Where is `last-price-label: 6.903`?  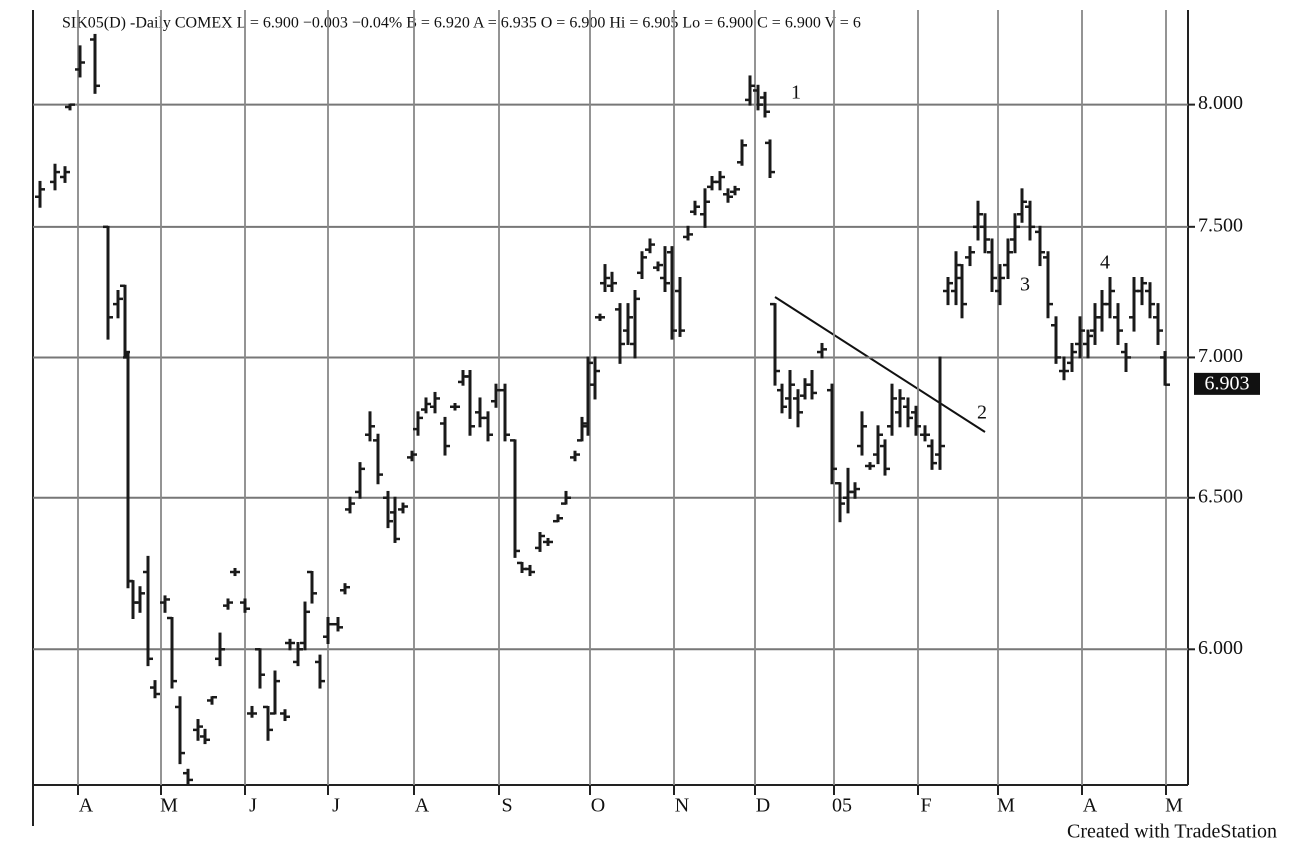 last-price-label: 6.903 is located at coordinates (1227, 383).